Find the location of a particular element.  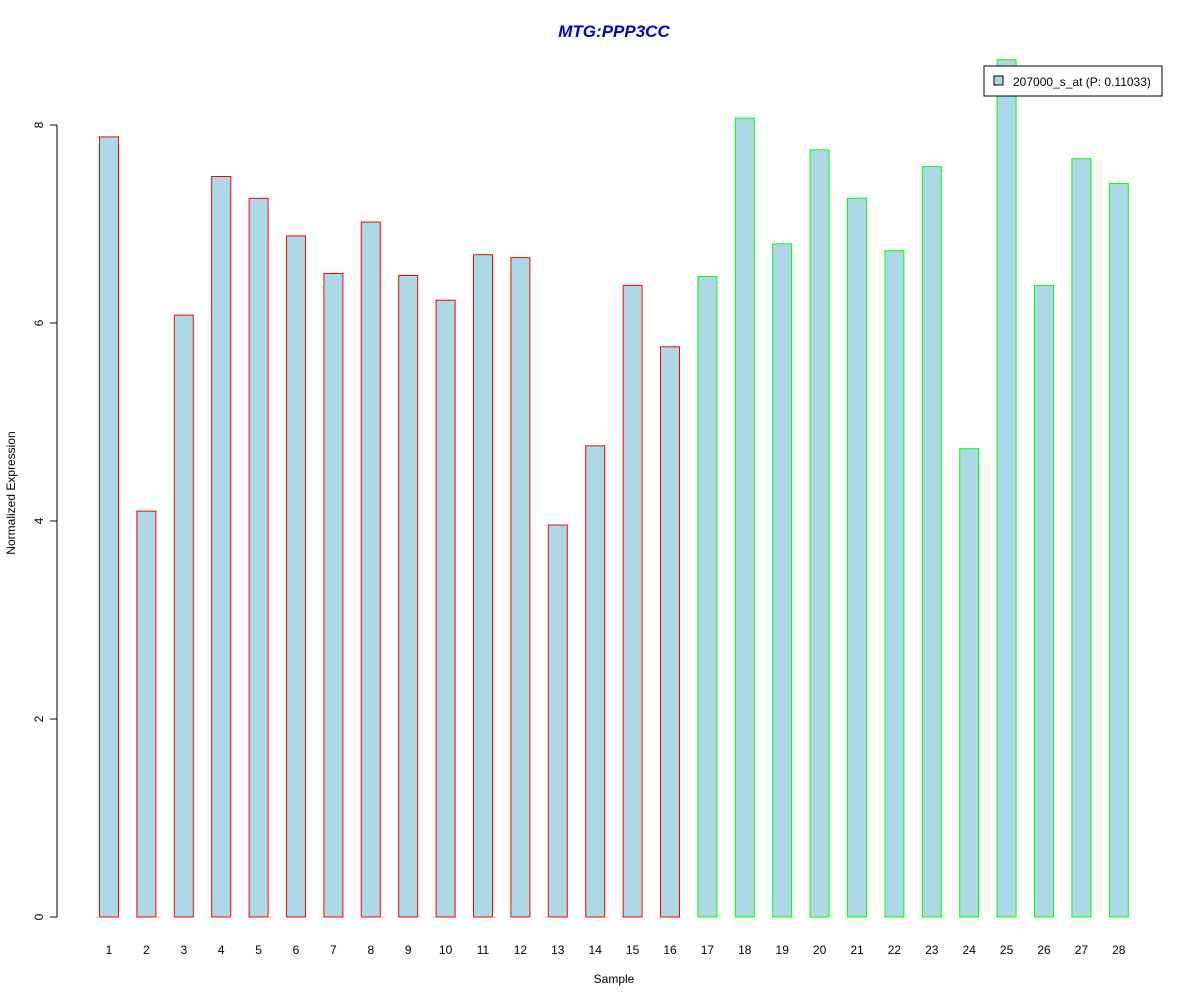

x-tick-label: 24 is located at coordinates (970, 950).